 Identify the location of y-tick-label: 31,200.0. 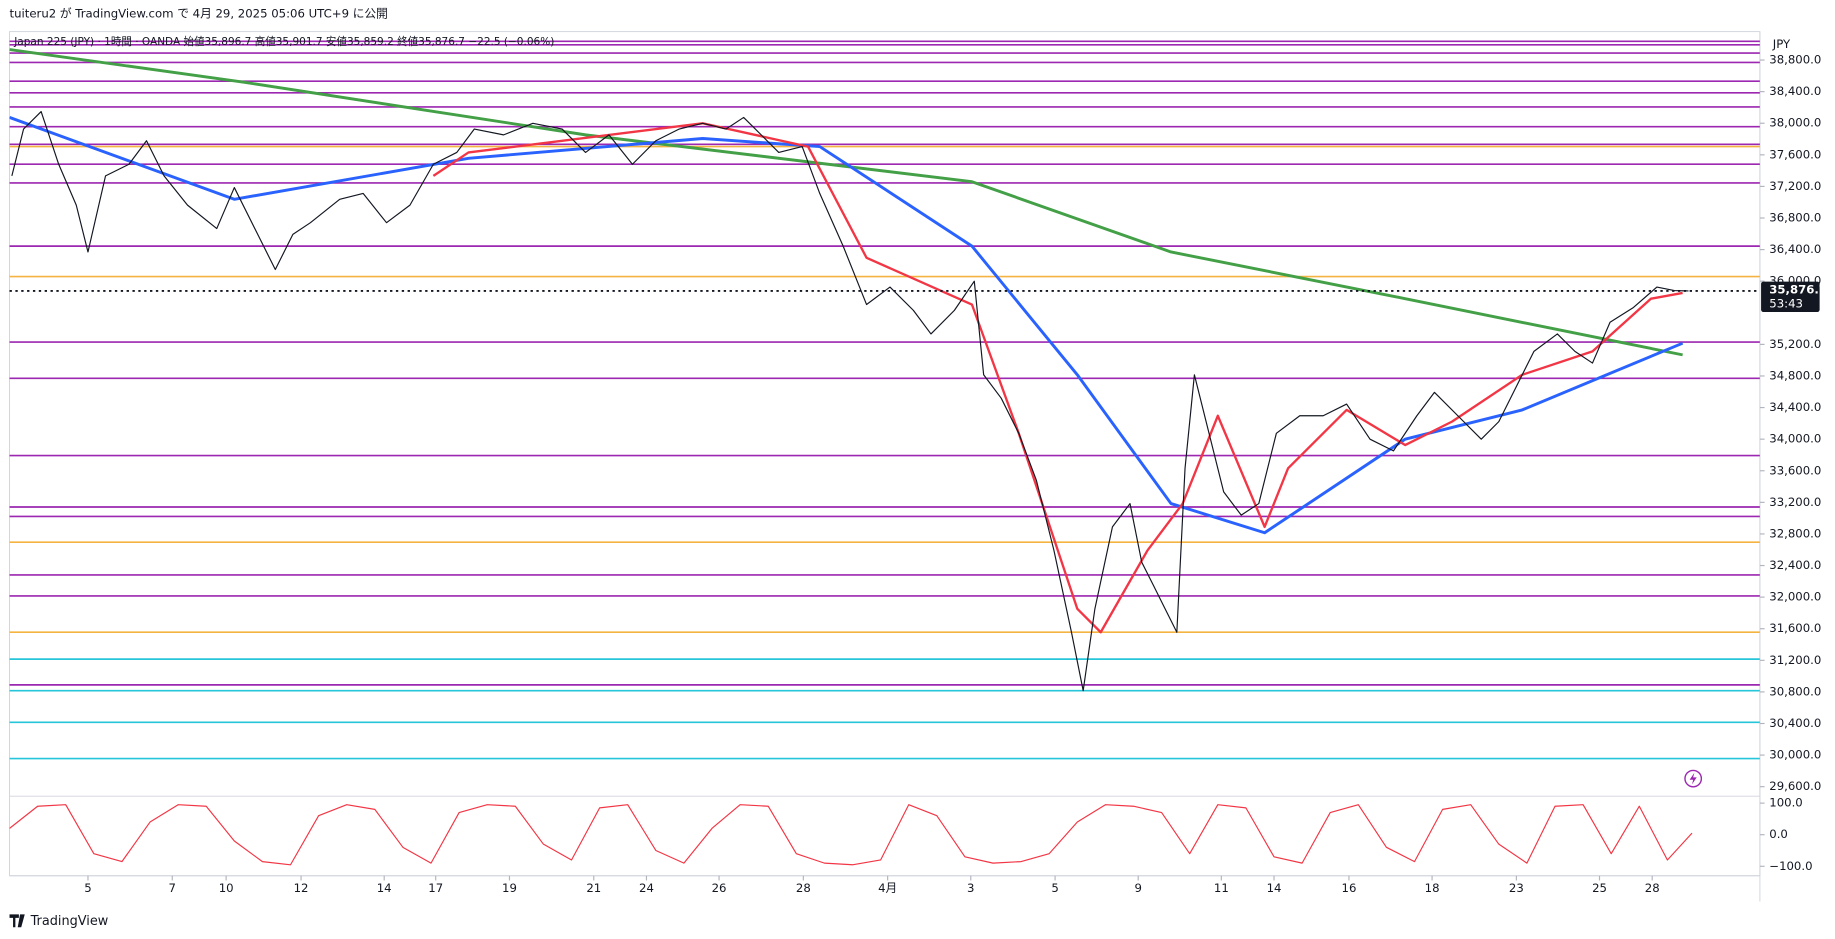
(1795, 660).